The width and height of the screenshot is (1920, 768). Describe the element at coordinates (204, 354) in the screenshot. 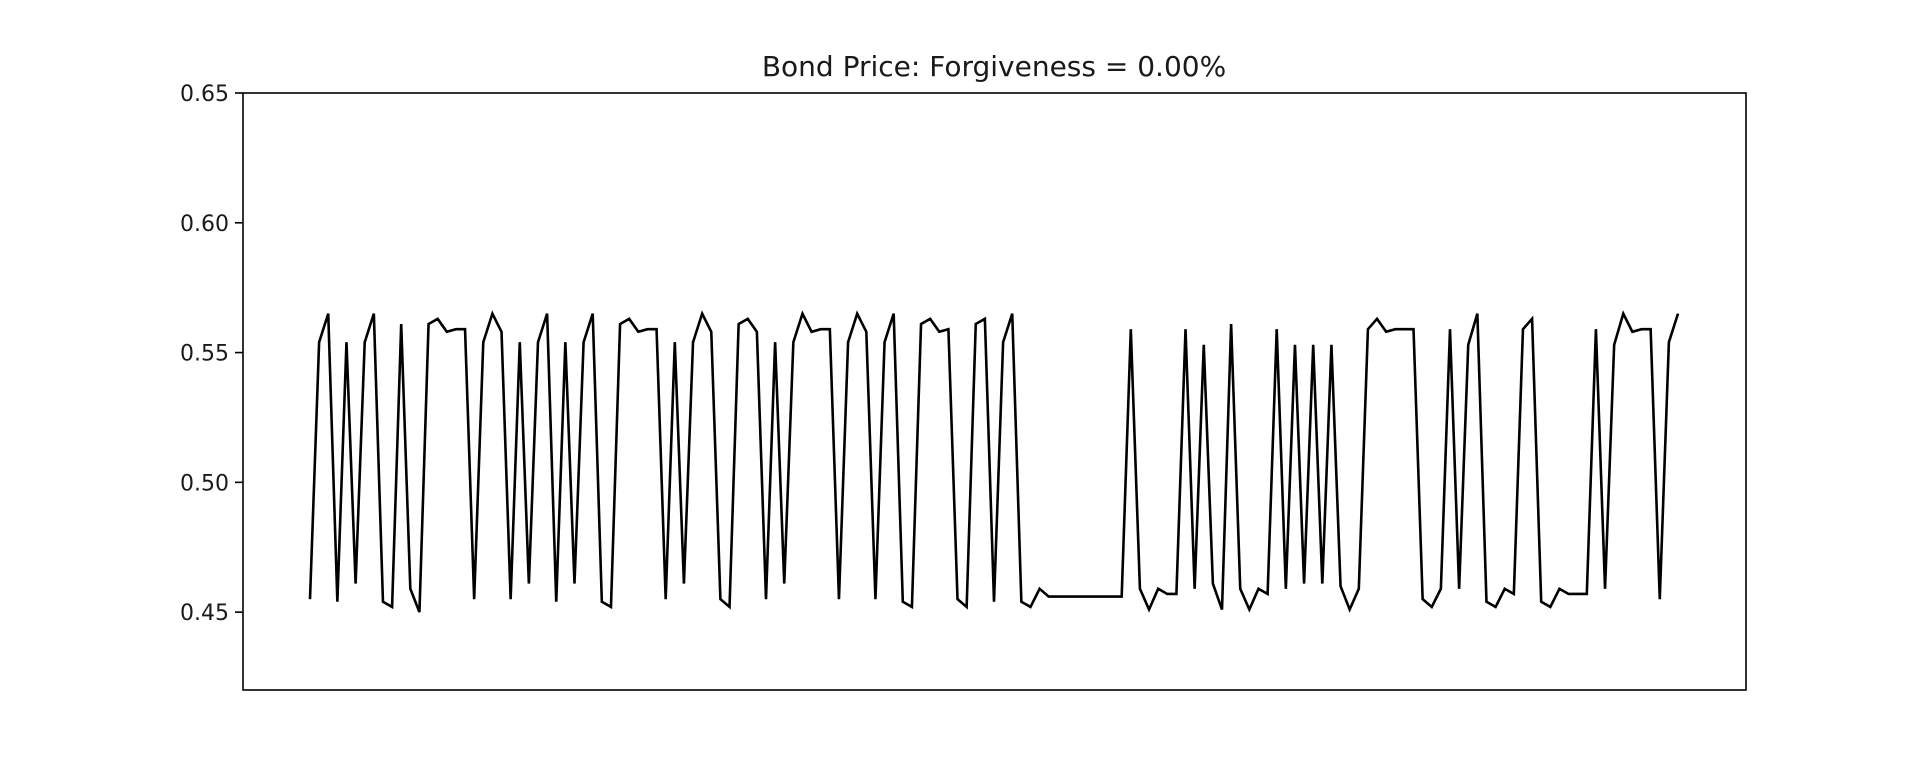

I see `y-tick-label: 0.55` at that location.